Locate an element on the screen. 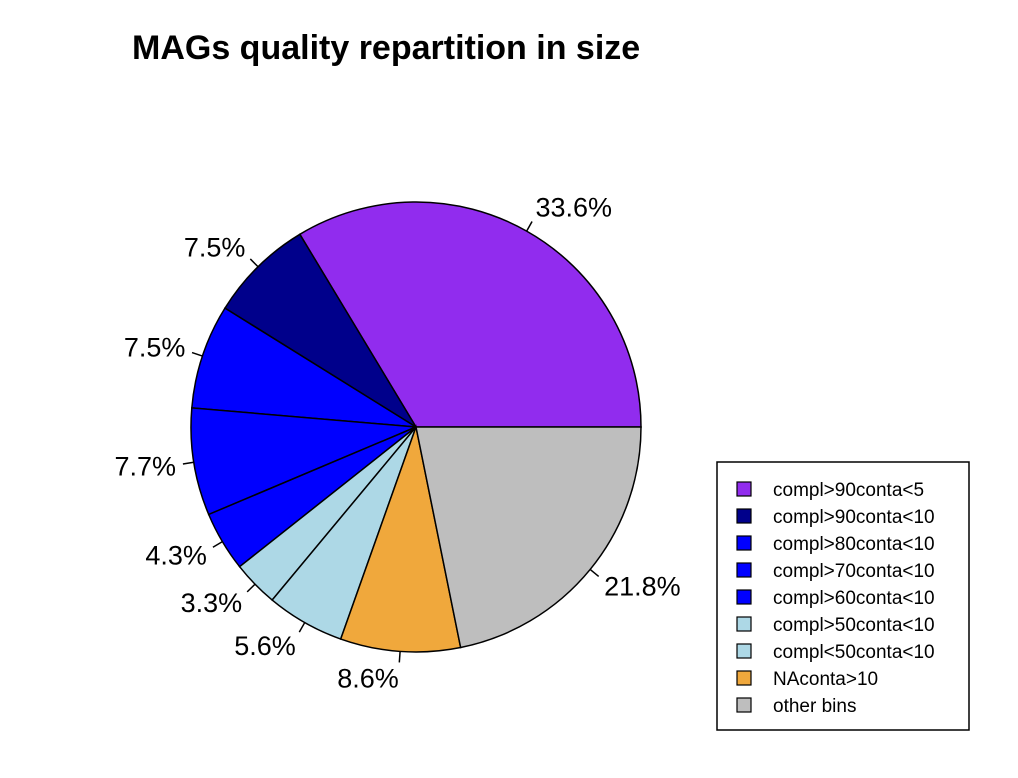 This screenshot has width=1018, height=778. legend-swatch-other-bins is located at coordinates (744, 705).